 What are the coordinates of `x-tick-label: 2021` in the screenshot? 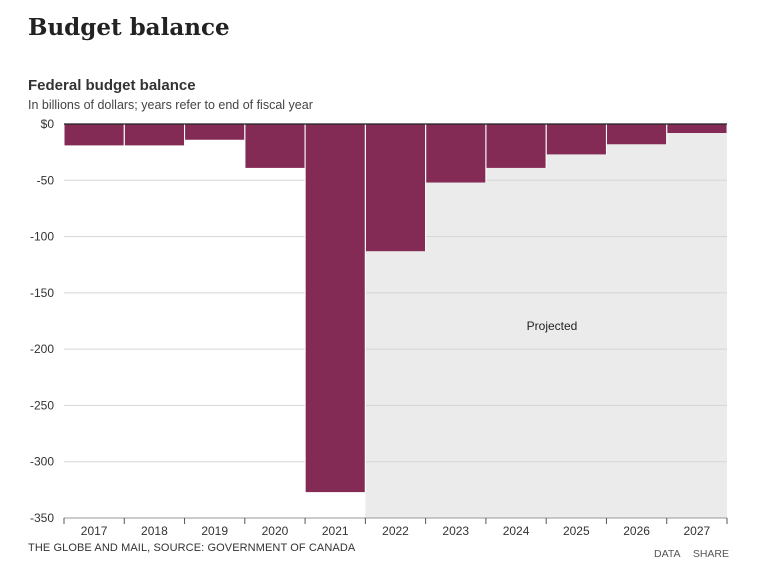 It's located at (335, 531).